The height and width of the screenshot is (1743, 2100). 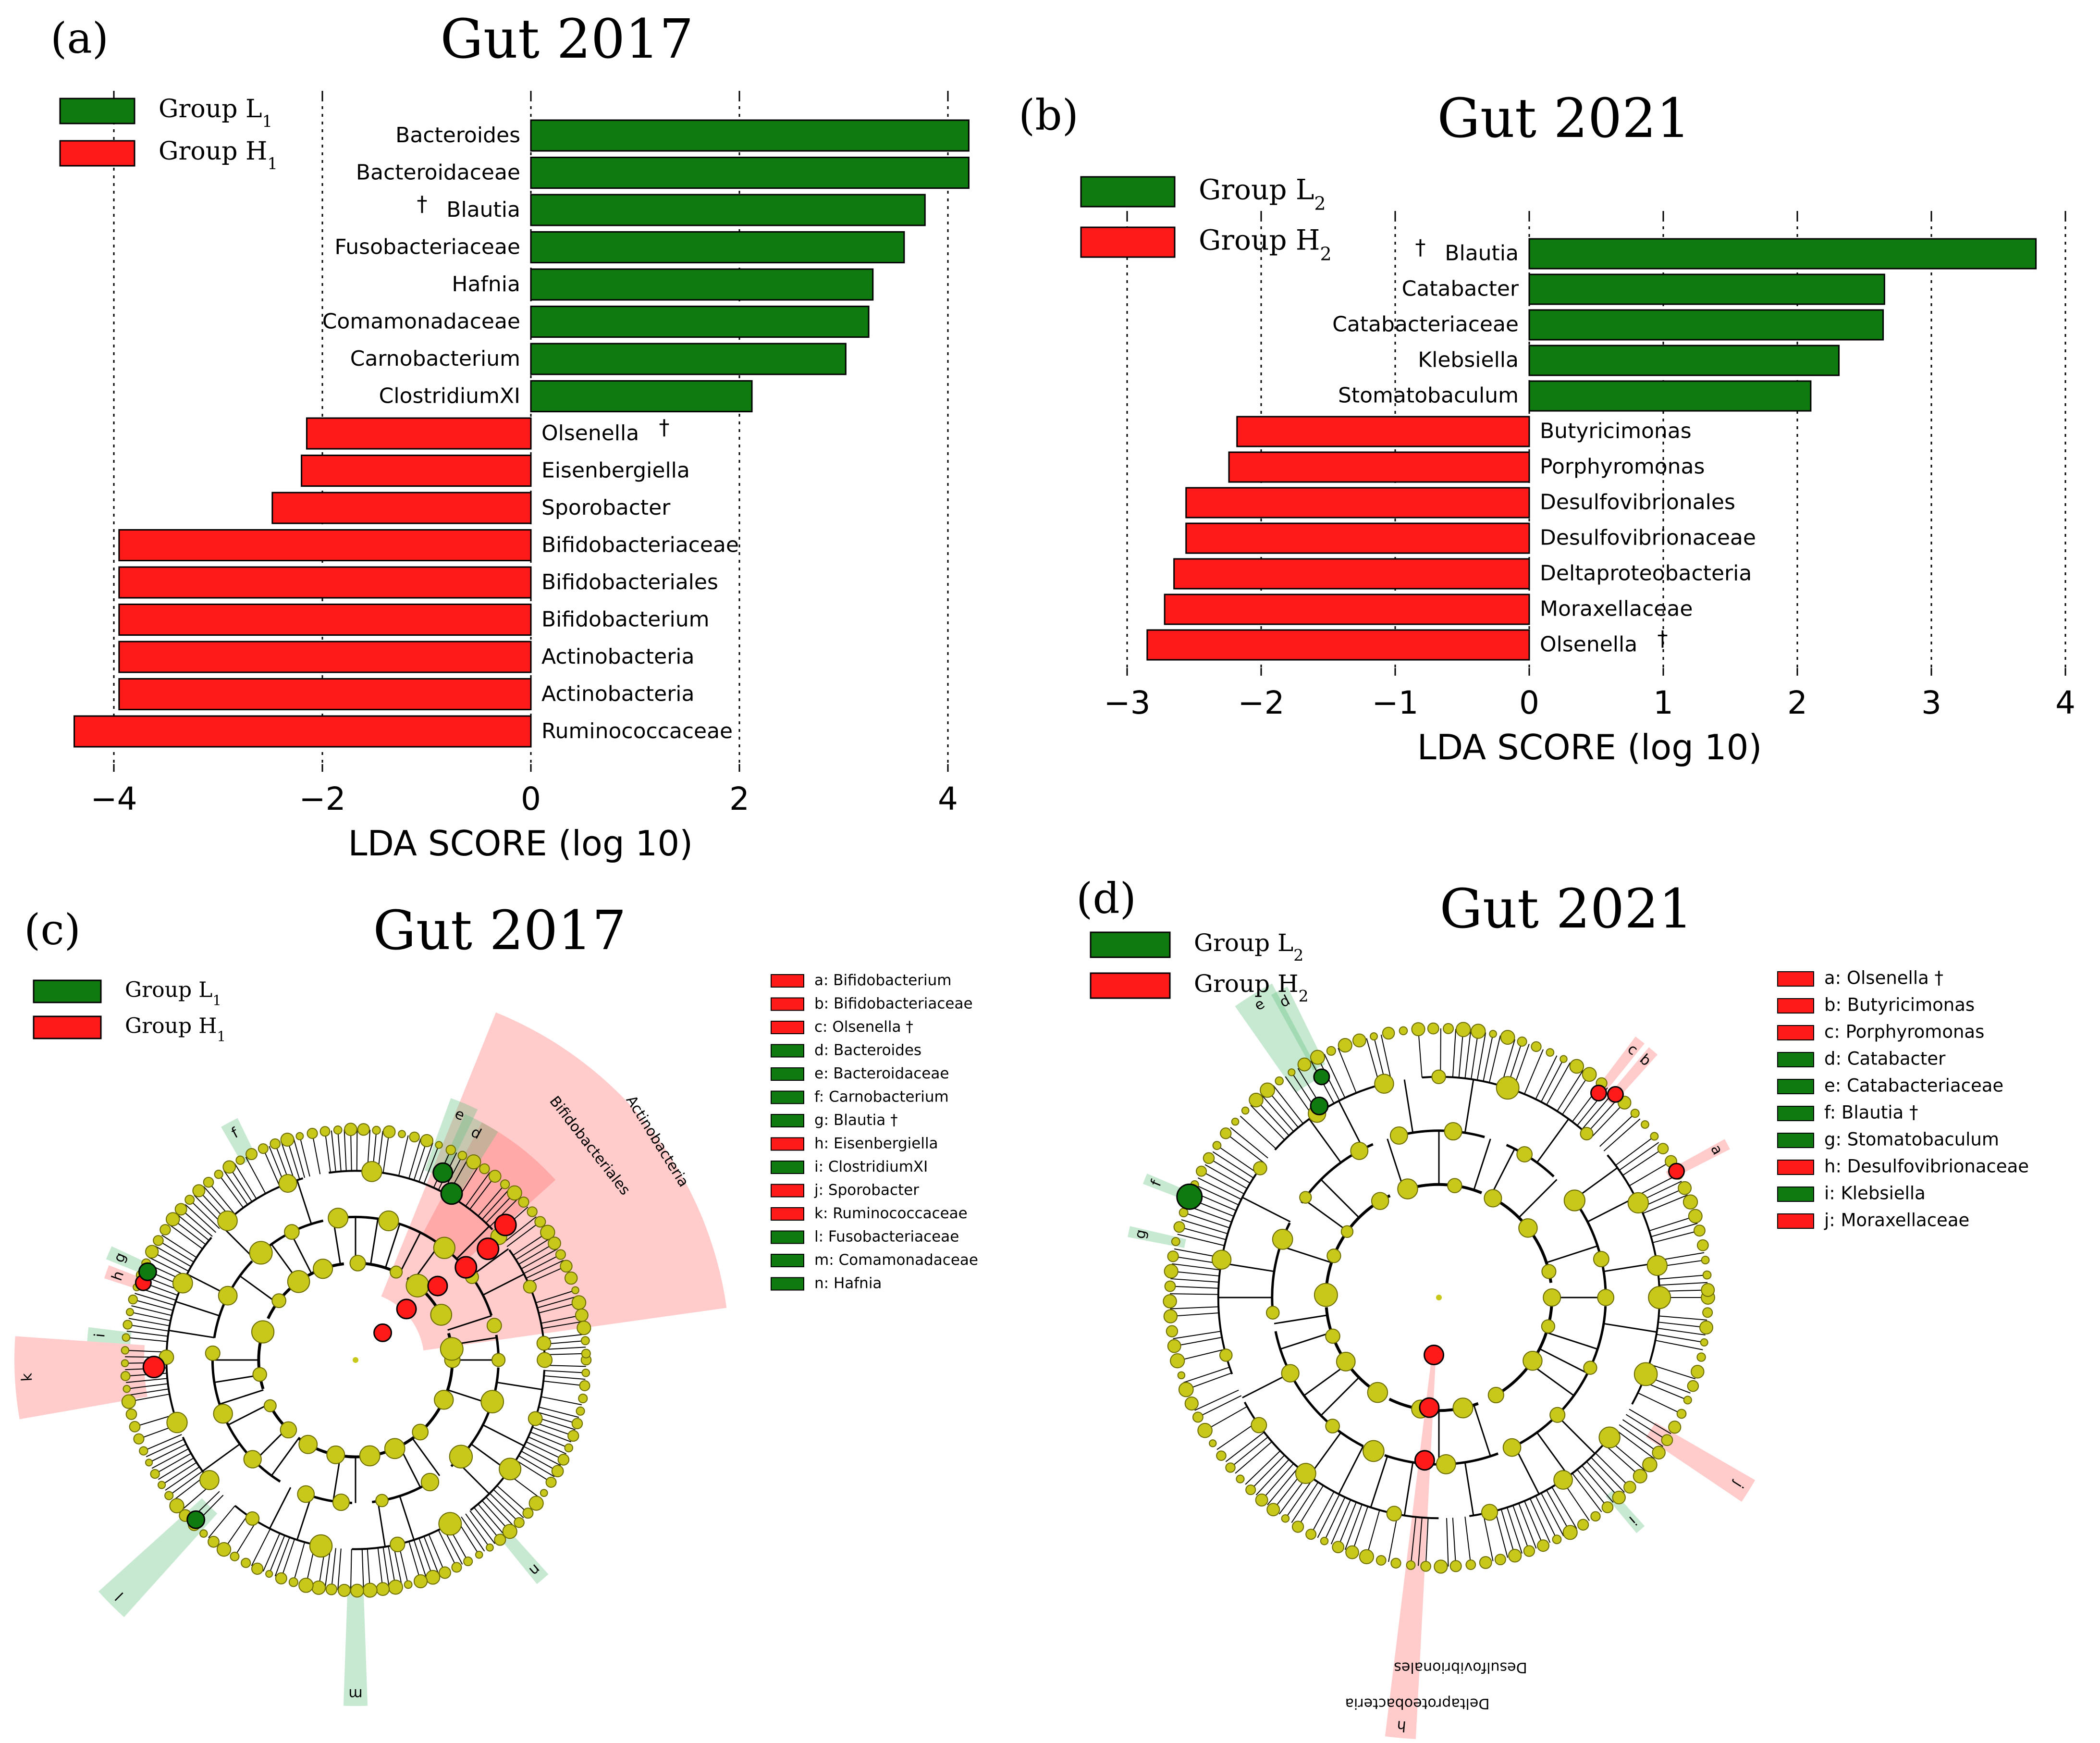 What do you see at coordinates (1588, 644) in the screenshot?
I see `bar-label: Olsenella` at bounding box center [1588, 644].